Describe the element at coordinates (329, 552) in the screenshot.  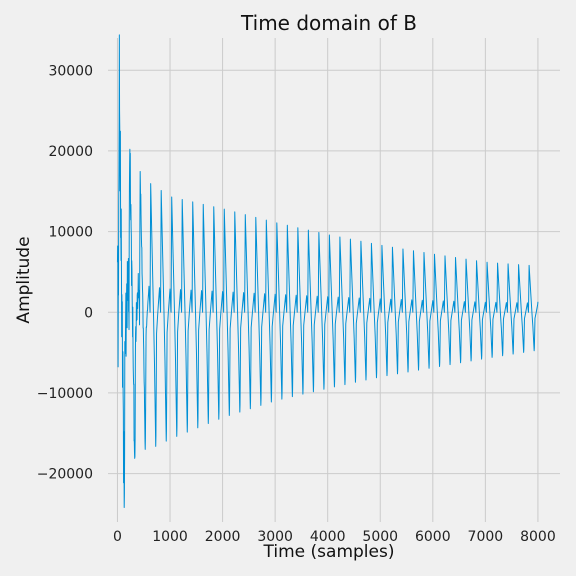
I see `x-axis-label: Time (samples)` at that location.